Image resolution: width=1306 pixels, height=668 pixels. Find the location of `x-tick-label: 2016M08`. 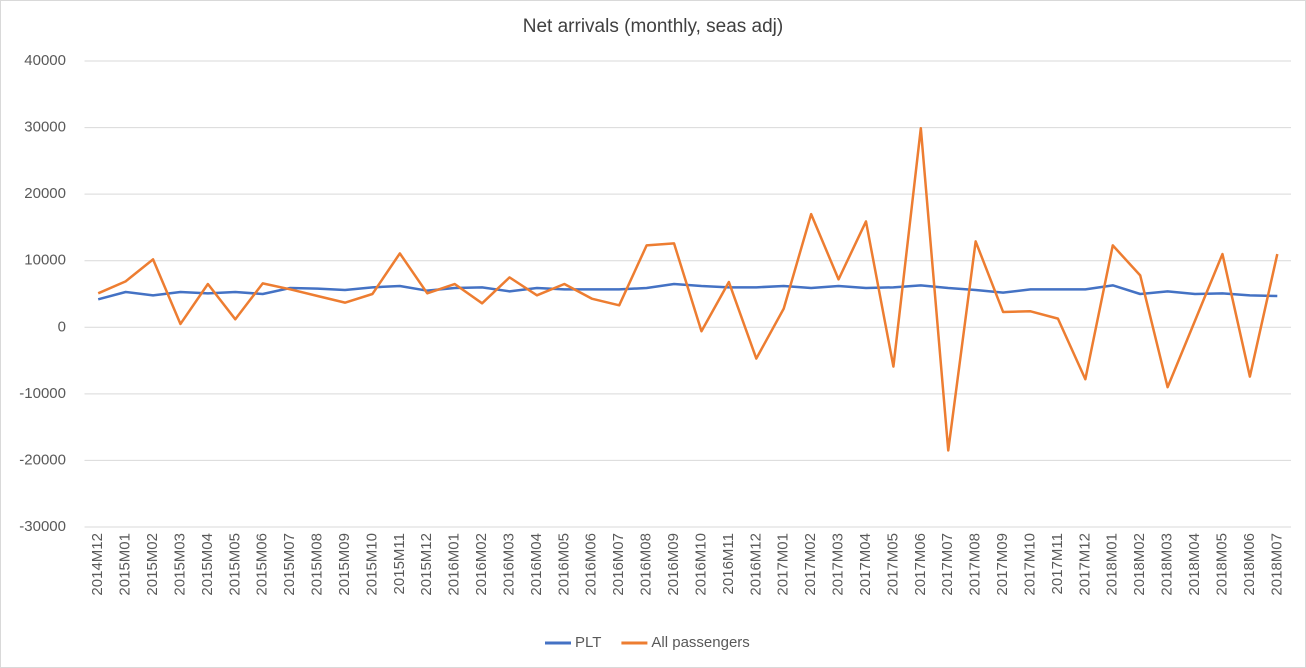

x-tick-label: 2016M08 is located at coordinates (646, 564).